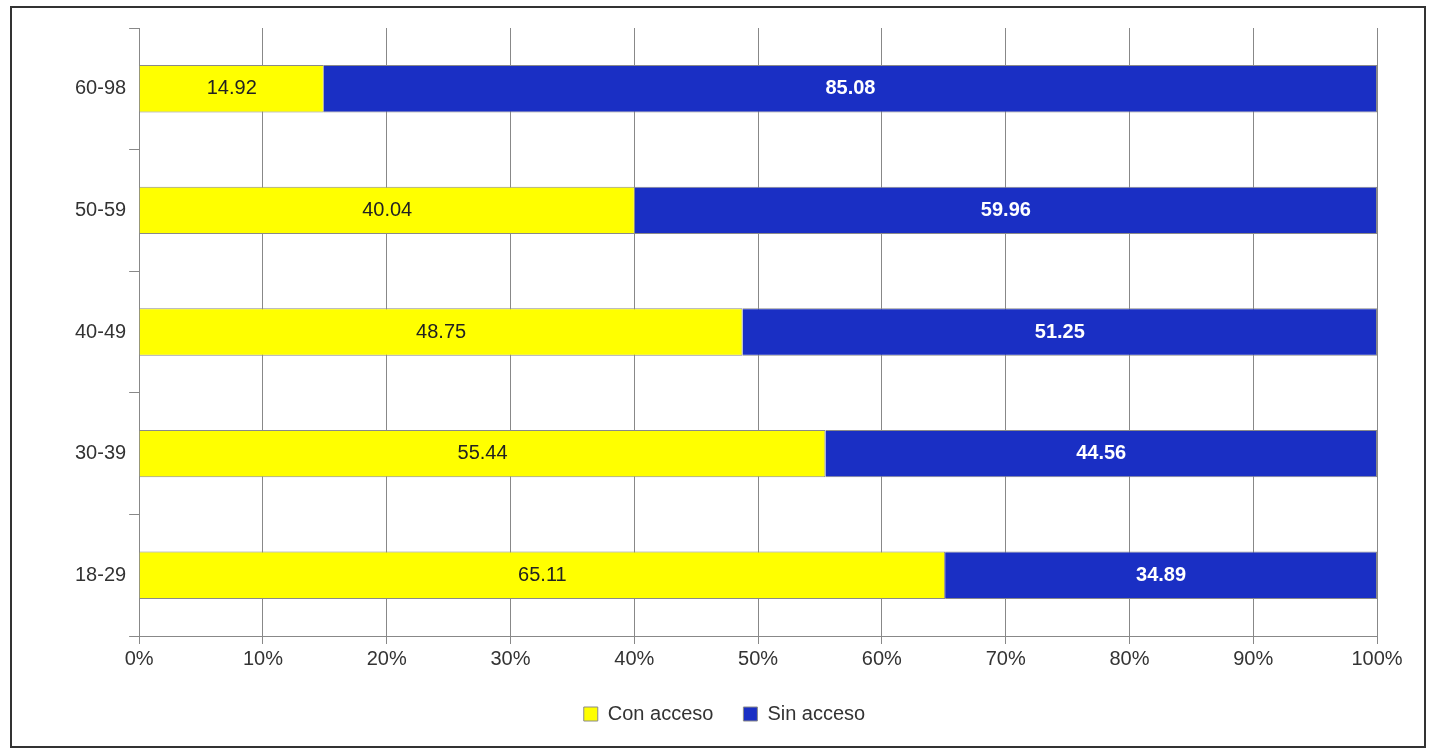  I want to click on data-label: 51.25, so click(1059, 330).